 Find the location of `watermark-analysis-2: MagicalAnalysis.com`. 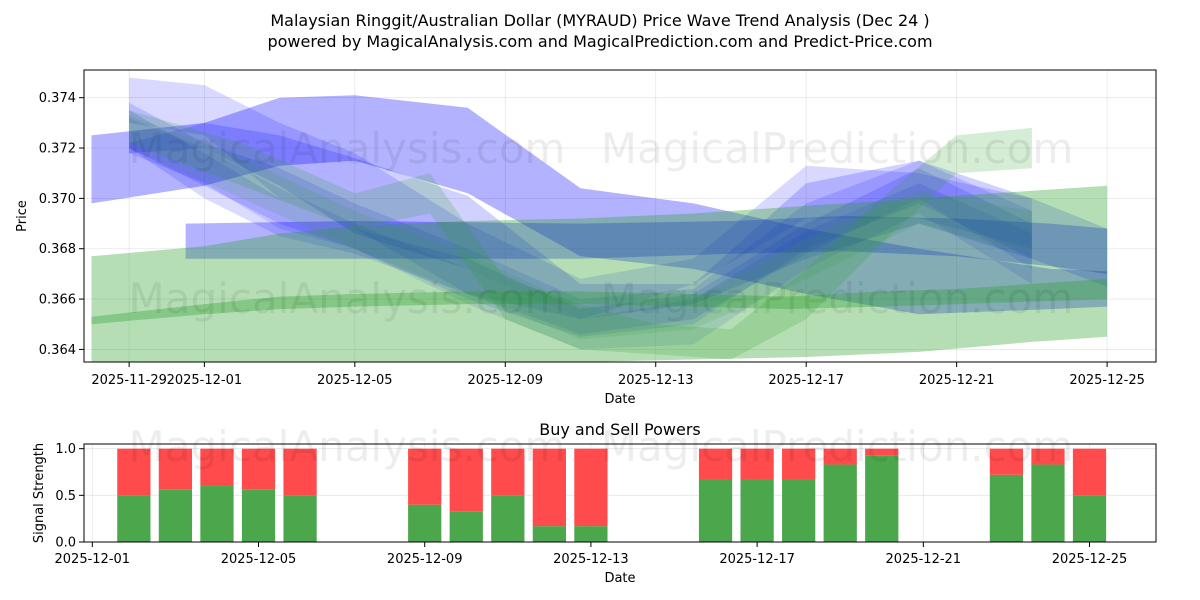

watermark-analysis-2: MagicalAnalysis.com is located at coordinates (347, 298).